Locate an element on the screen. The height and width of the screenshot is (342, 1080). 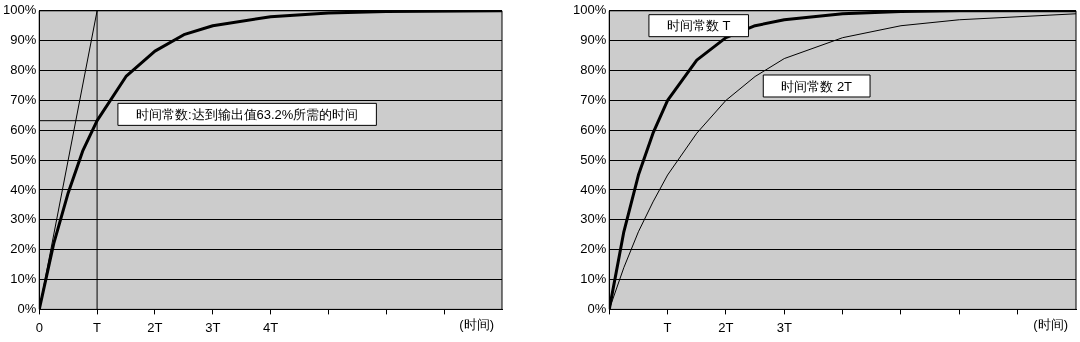
series-label: 时间常数 T is located at coordinates (698, 26).